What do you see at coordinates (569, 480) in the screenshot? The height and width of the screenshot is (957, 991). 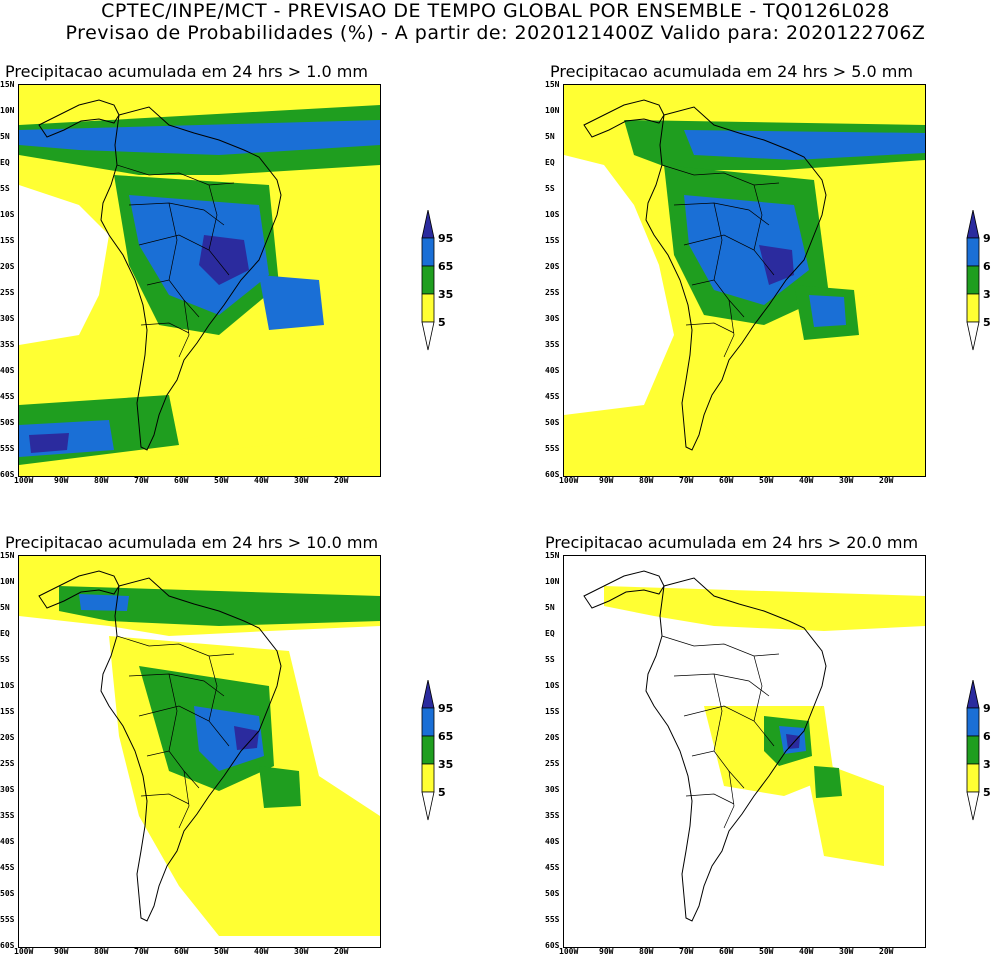 I see `lon-tick-label: 100W` at bounding box center [569, 480].